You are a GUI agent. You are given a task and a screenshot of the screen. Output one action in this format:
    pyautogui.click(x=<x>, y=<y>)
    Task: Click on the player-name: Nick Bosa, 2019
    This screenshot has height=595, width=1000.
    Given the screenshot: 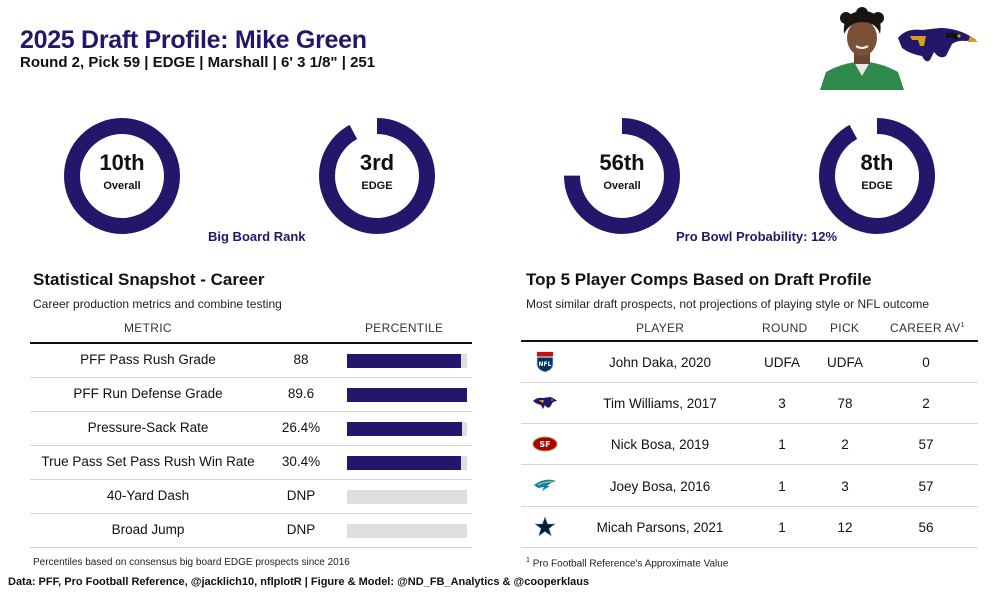 What is the action you would take?
    pyautogui.click(x=660, y=445)
    